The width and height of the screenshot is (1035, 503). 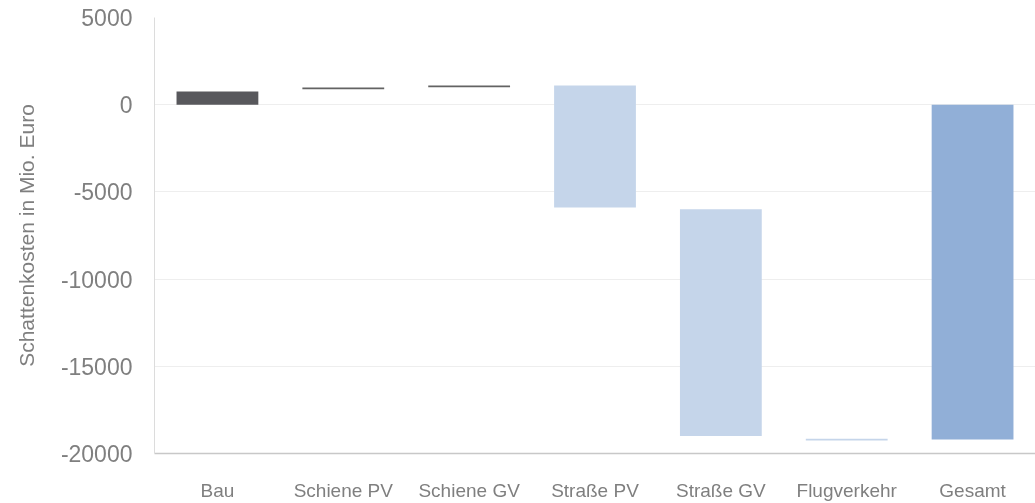 What do you see at coordinates (973, 490) in the screenshot?
I see `x-tick-label: Gesamt` at bounding box center [973, 490].